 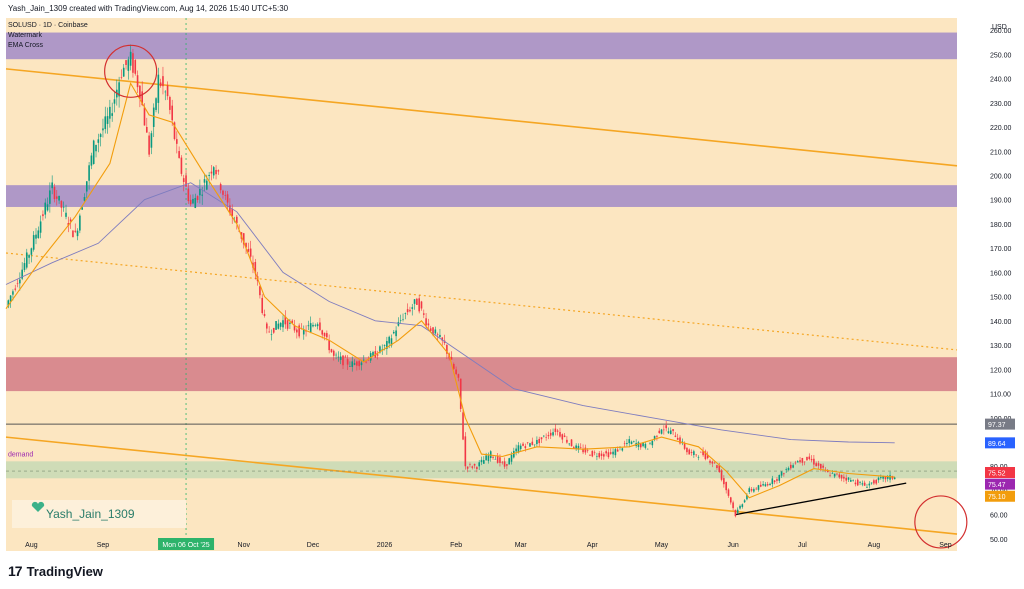 I want to click on zone-purple-upper, so click(x=481, y=46).